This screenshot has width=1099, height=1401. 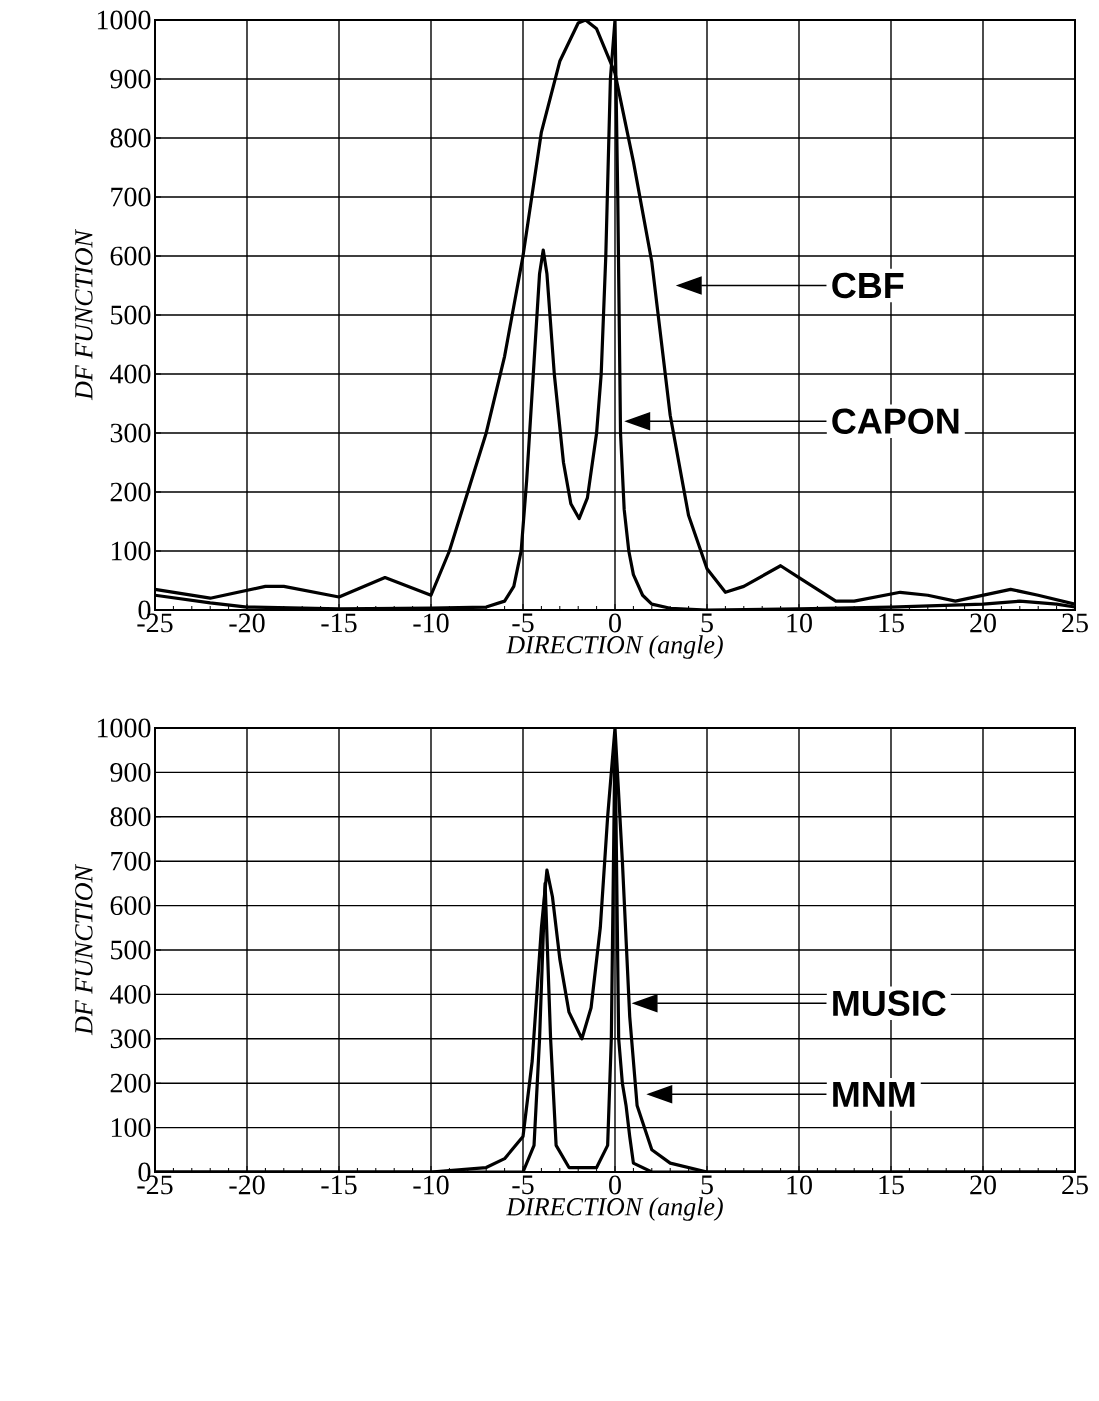 I want to click on legend-label: MUSIC, so click(x=889, y=1003).